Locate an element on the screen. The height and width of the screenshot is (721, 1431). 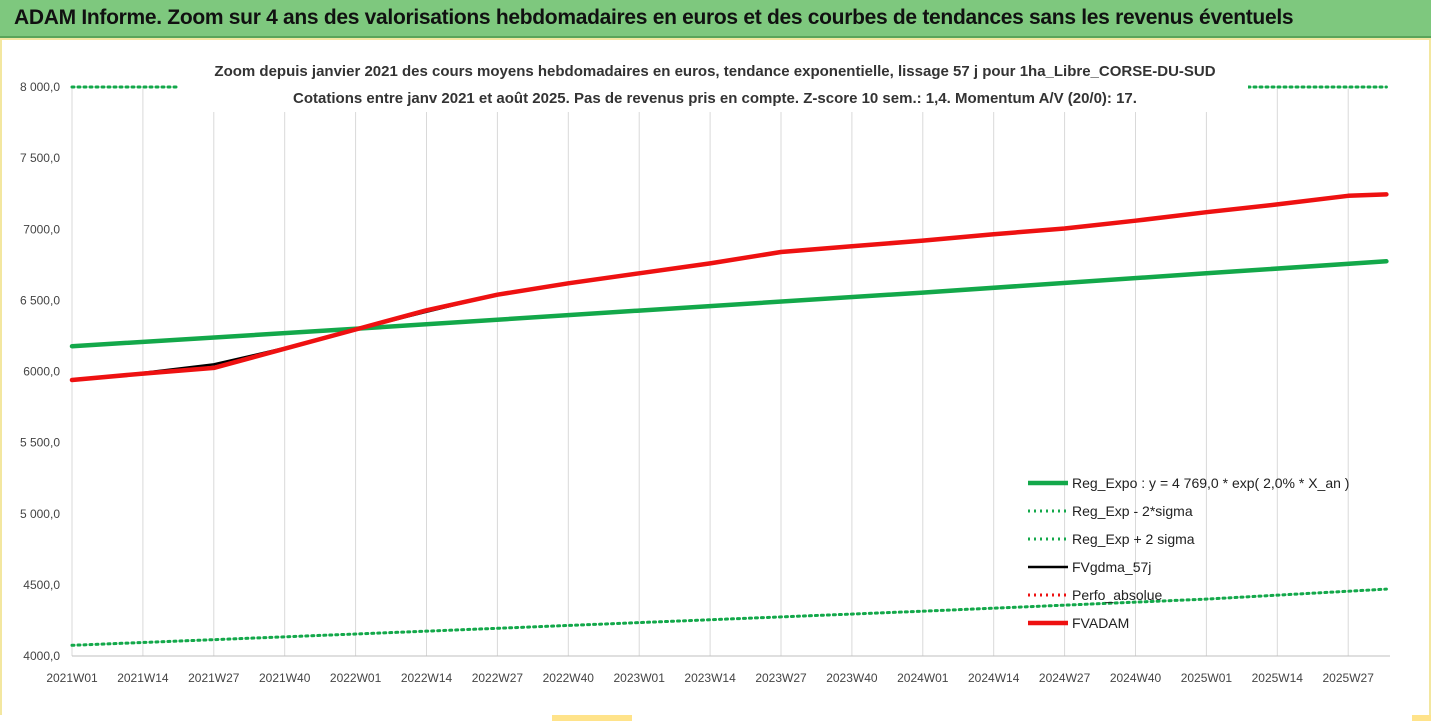
sheet-tab-marker-right is located at coordinates (1421, 718).